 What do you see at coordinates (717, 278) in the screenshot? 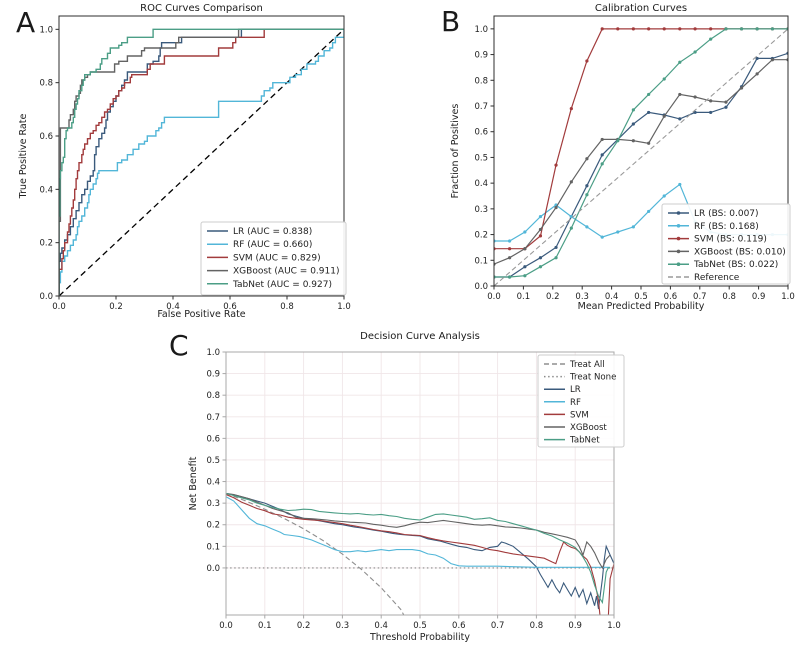
I see `legend-label-reference: Reference` at bounding box center [717, 278].